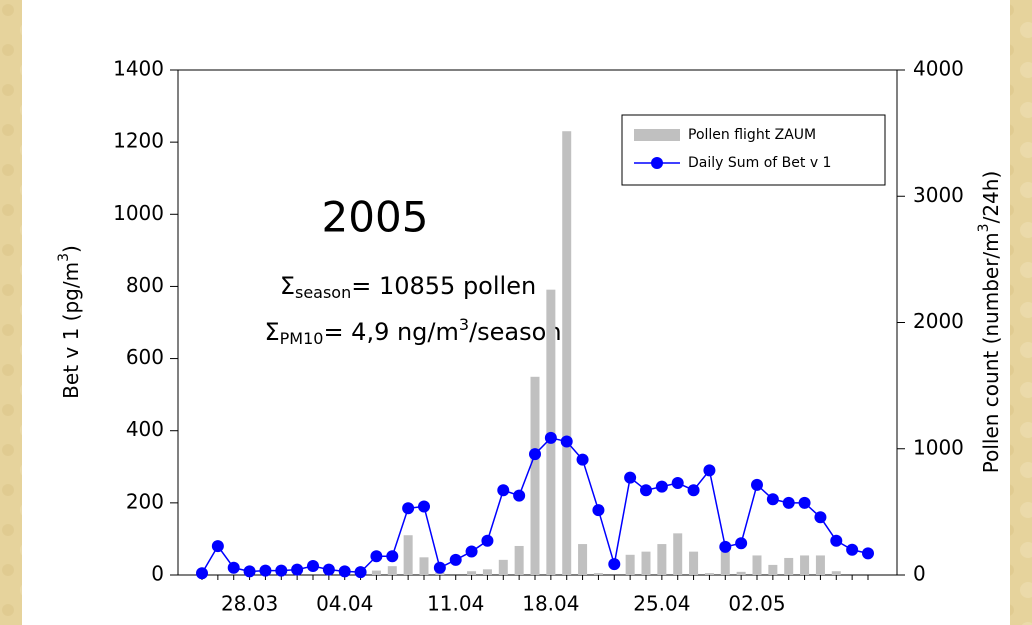  Describe the element at coordinates (138, 141) in the screenshot. I see `y-tick-label: 1200` at that location.